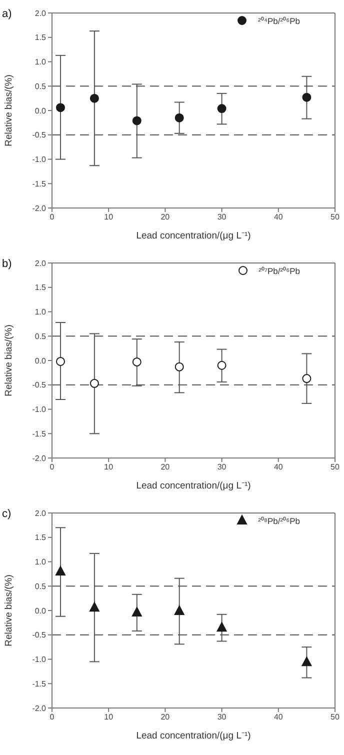 The width and height of the screenshot is (344, 755). Describe the element at coordinates (279, 520) in the screenshot. I see `legend-label: ²⁰⁸Pb/²⁰⁶Pb` at that location.